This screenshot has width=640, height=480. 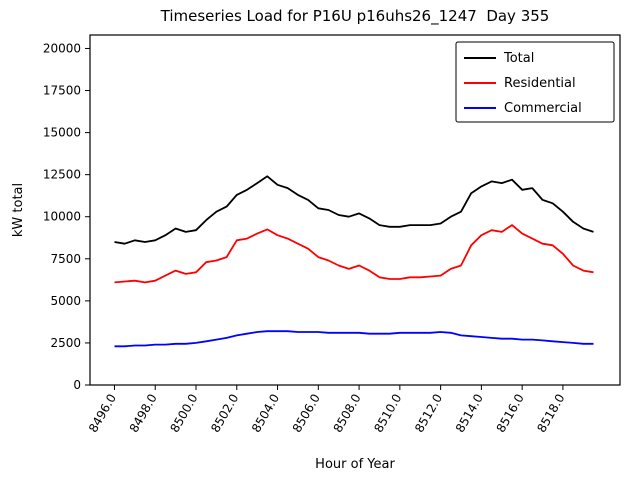 What do you see at coordinates (143, 413) in the screenshot?
I see `x-tick-label: 8498.0` at bounding box center [143, 413].